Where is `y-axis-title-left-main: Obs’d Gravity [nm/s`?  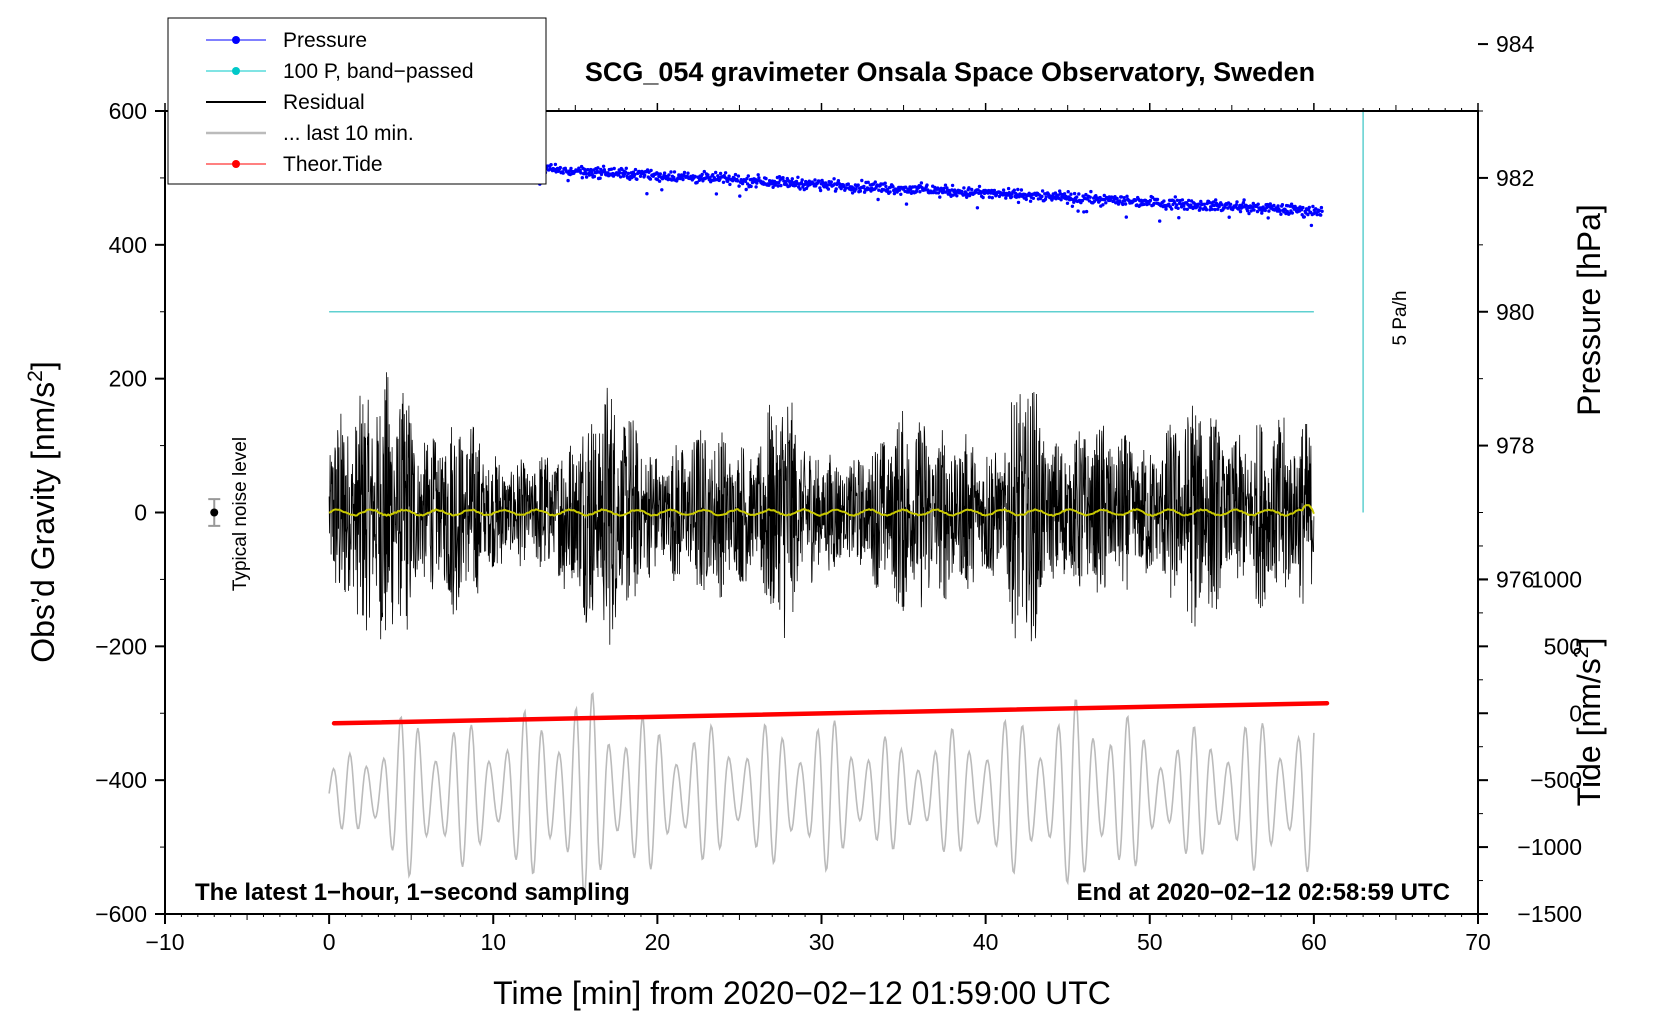 y-axis-title-left-main: Obs’d Gravity [nm/s is located at coordinates (43, 522).